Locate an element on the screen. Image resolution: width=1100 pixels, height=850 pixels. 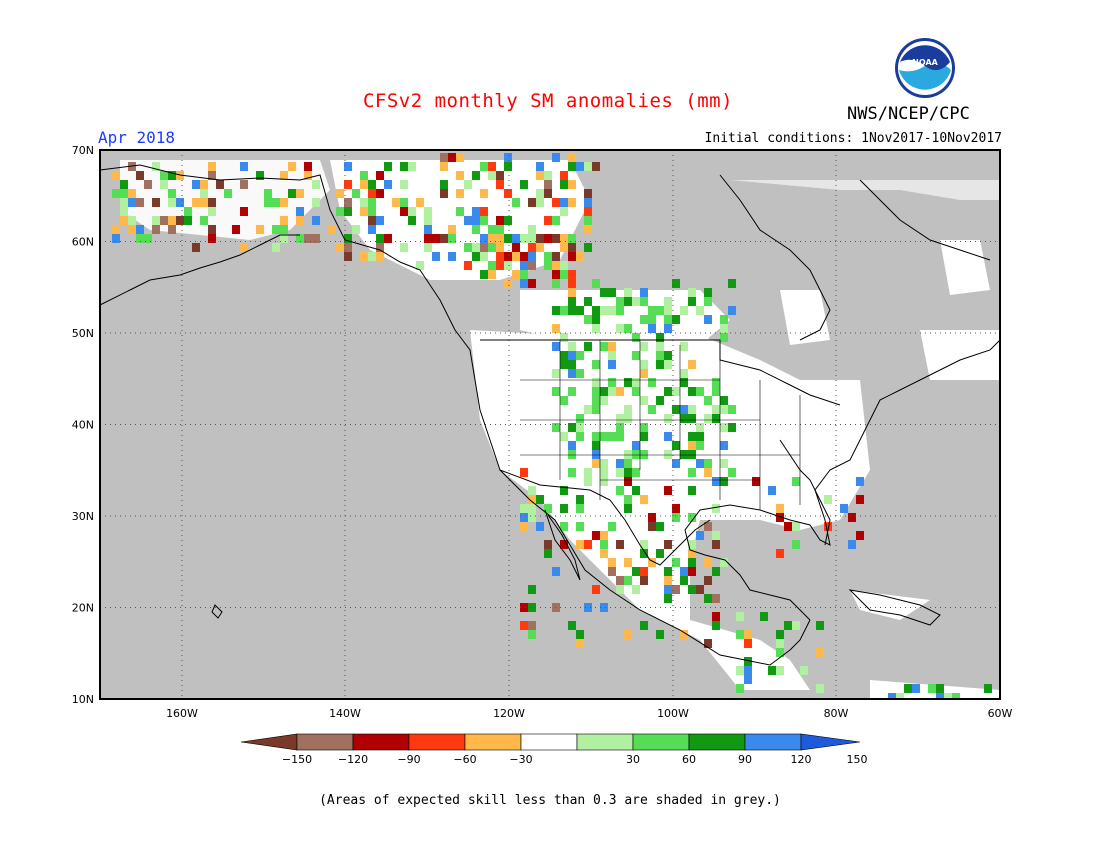
forecast-period: Apr 2018 is located at coordinates (137, 137).